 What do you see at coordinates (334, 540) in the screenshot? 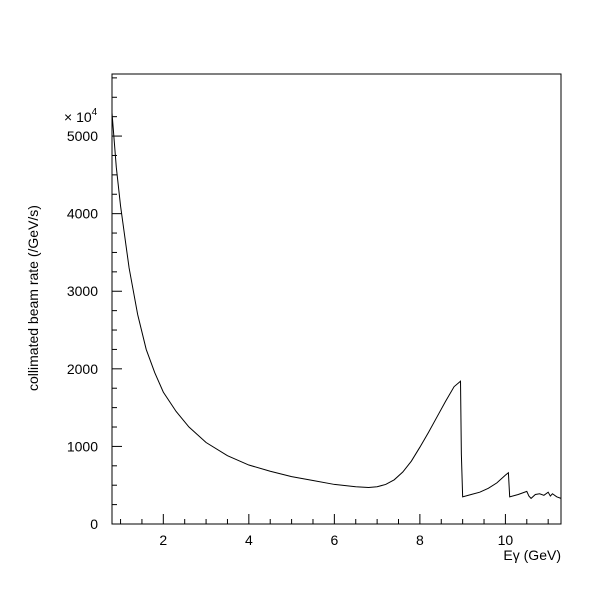
I see `x-tick-label: 6` at bounding box center [334, 540].